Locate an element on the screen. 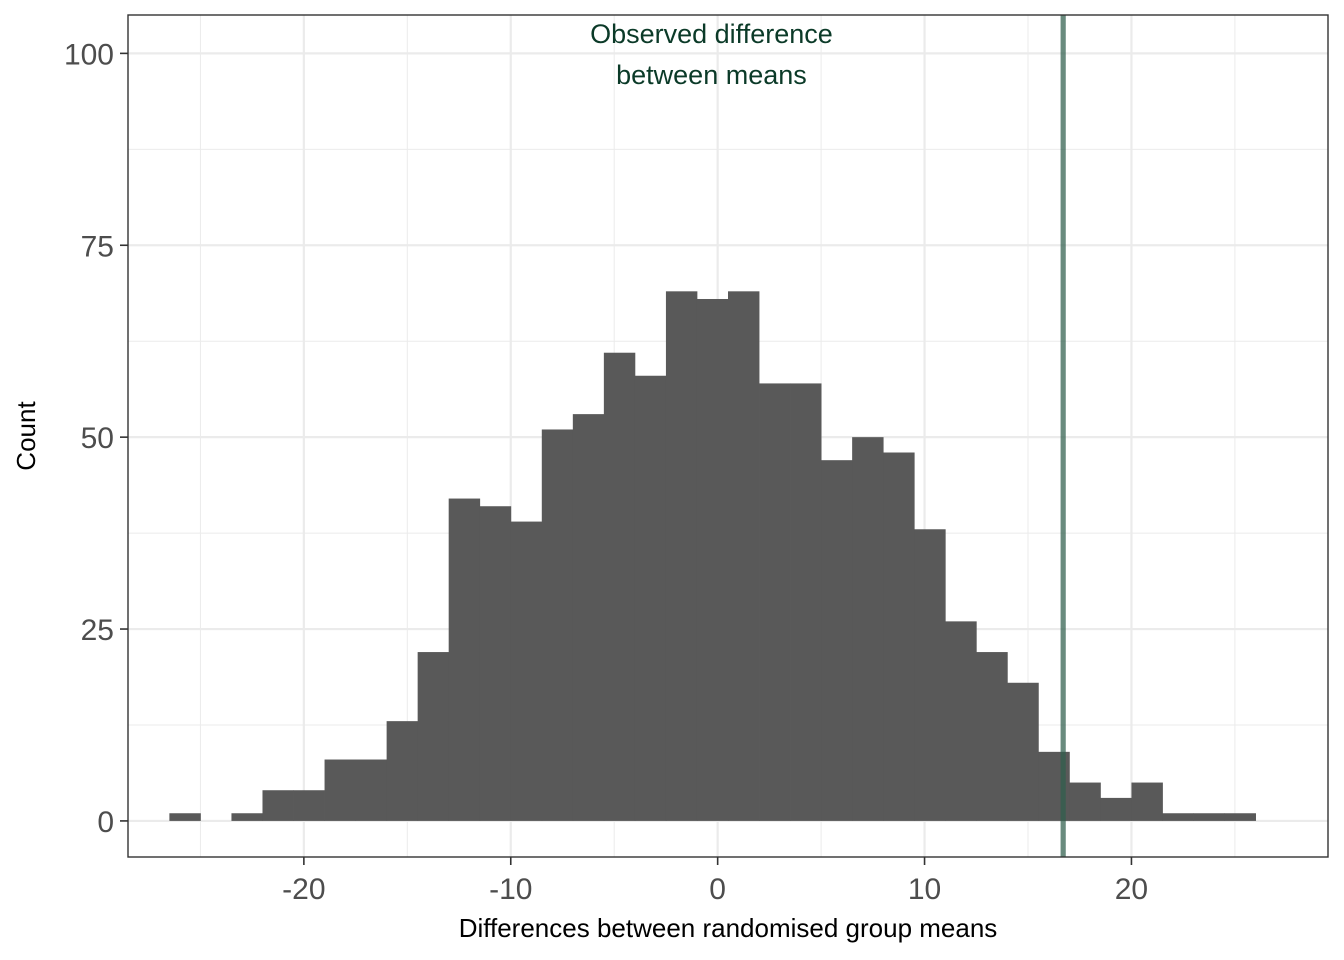  y-tick-label: 75 is located at coordinates (97, 246).